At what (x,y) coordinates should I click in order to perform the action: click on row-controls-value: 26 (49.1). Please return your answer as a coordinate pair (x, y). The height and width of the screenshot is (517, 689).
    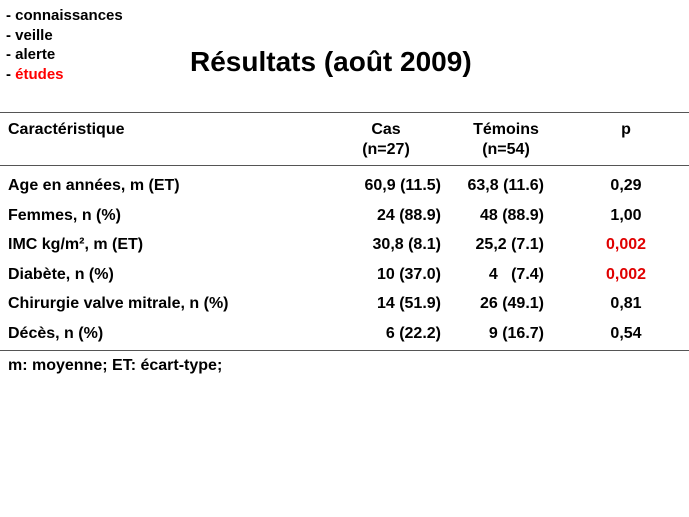
    Looking at the image, I should click on (511, 304).